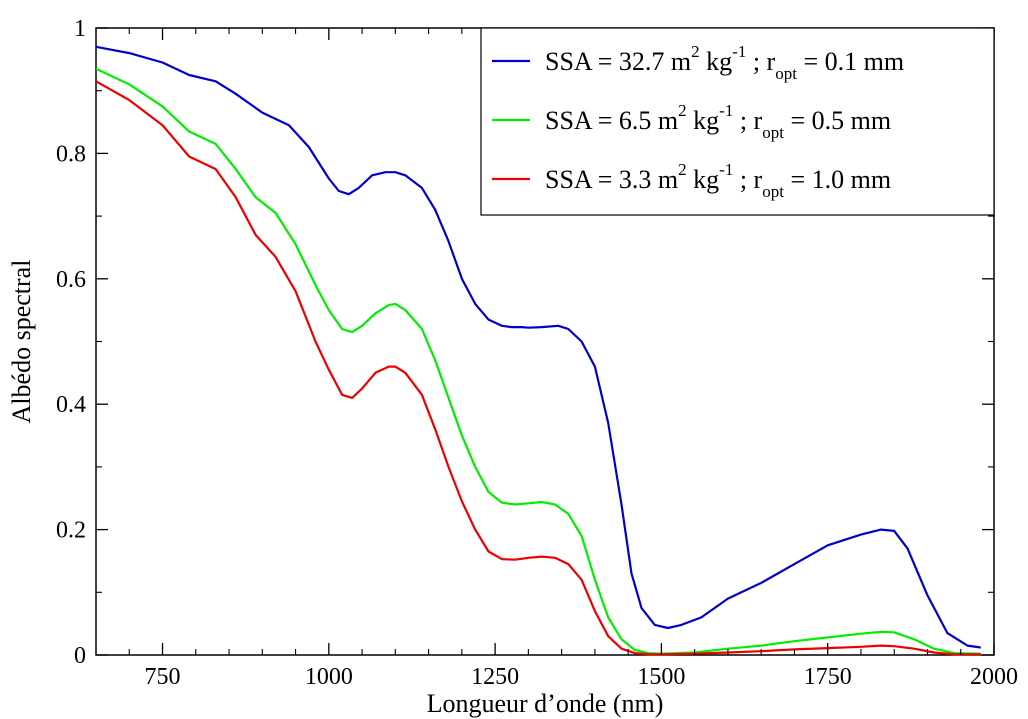 The height and width of the screenshot is (719, 1028). I want to click on y-tick-label: 0.8, so click(71, 154).